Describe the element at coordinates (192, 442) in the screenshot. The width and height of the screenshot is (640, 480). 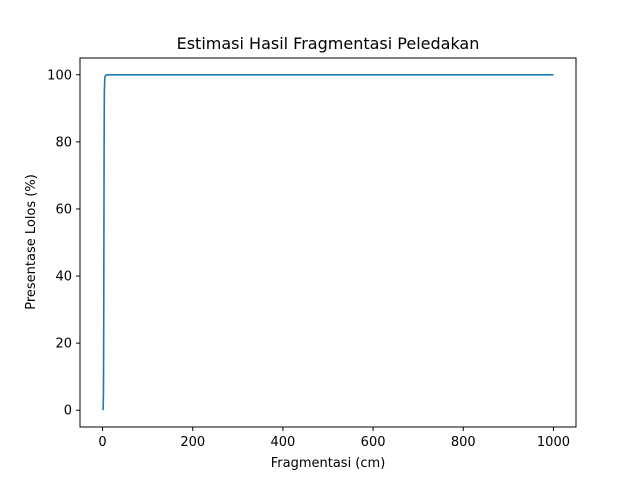
I see `x-tick-label: 200` at that location.